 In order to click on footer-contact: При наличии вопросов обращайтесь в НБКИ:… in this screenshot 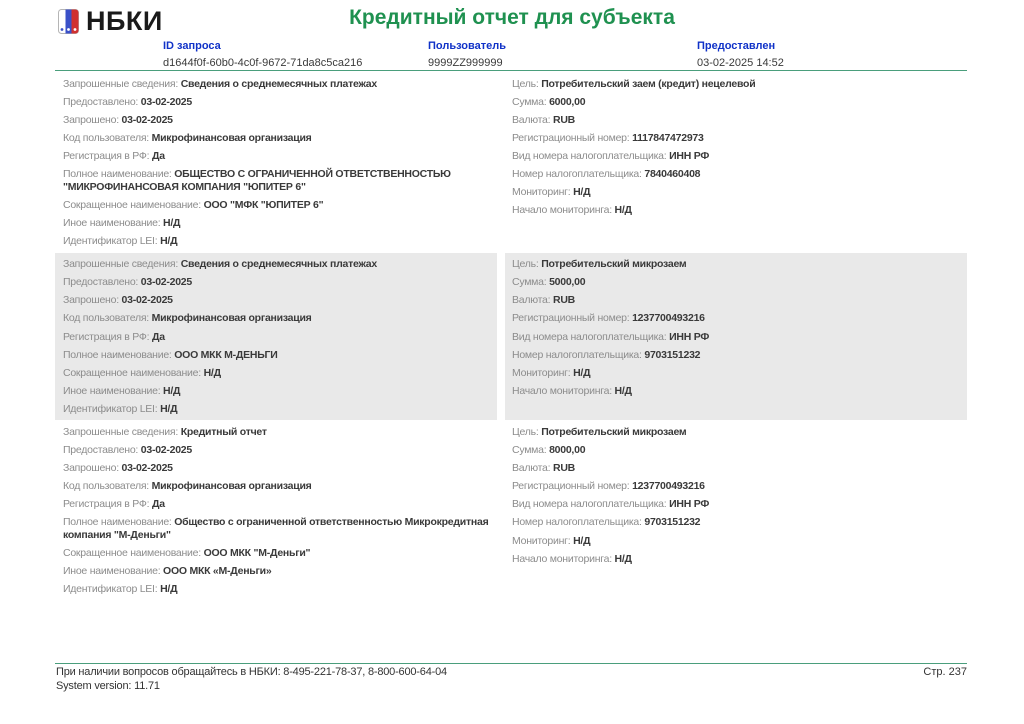, I will do `click(251, 672)`.